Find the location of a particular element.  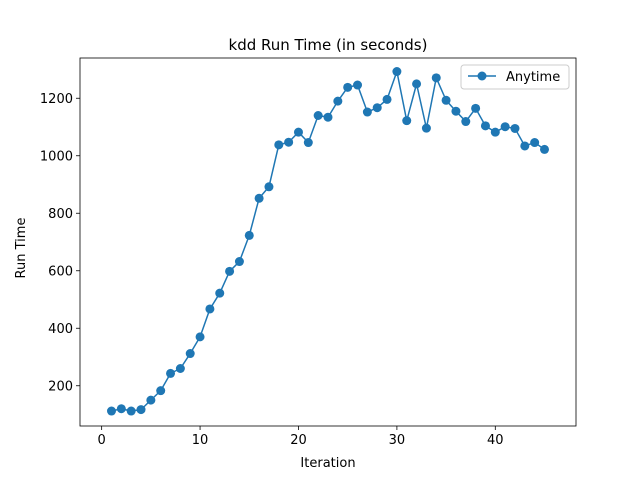

y-tick-label: 600 is located at coordinates (60, 271).